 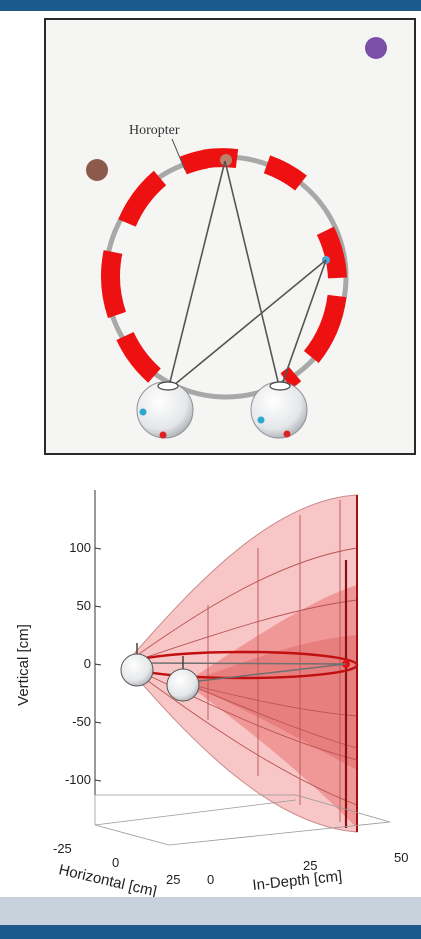 I want to click on brown-target-dot, so click(x=97, y=170).